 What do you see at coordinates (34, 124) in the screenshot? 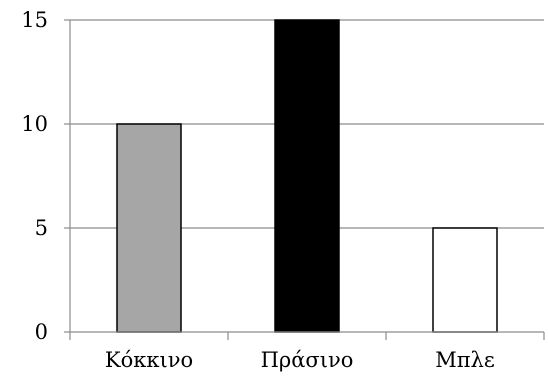
I see `y-tick-label-10: 10` at bounding box center [34, 124].